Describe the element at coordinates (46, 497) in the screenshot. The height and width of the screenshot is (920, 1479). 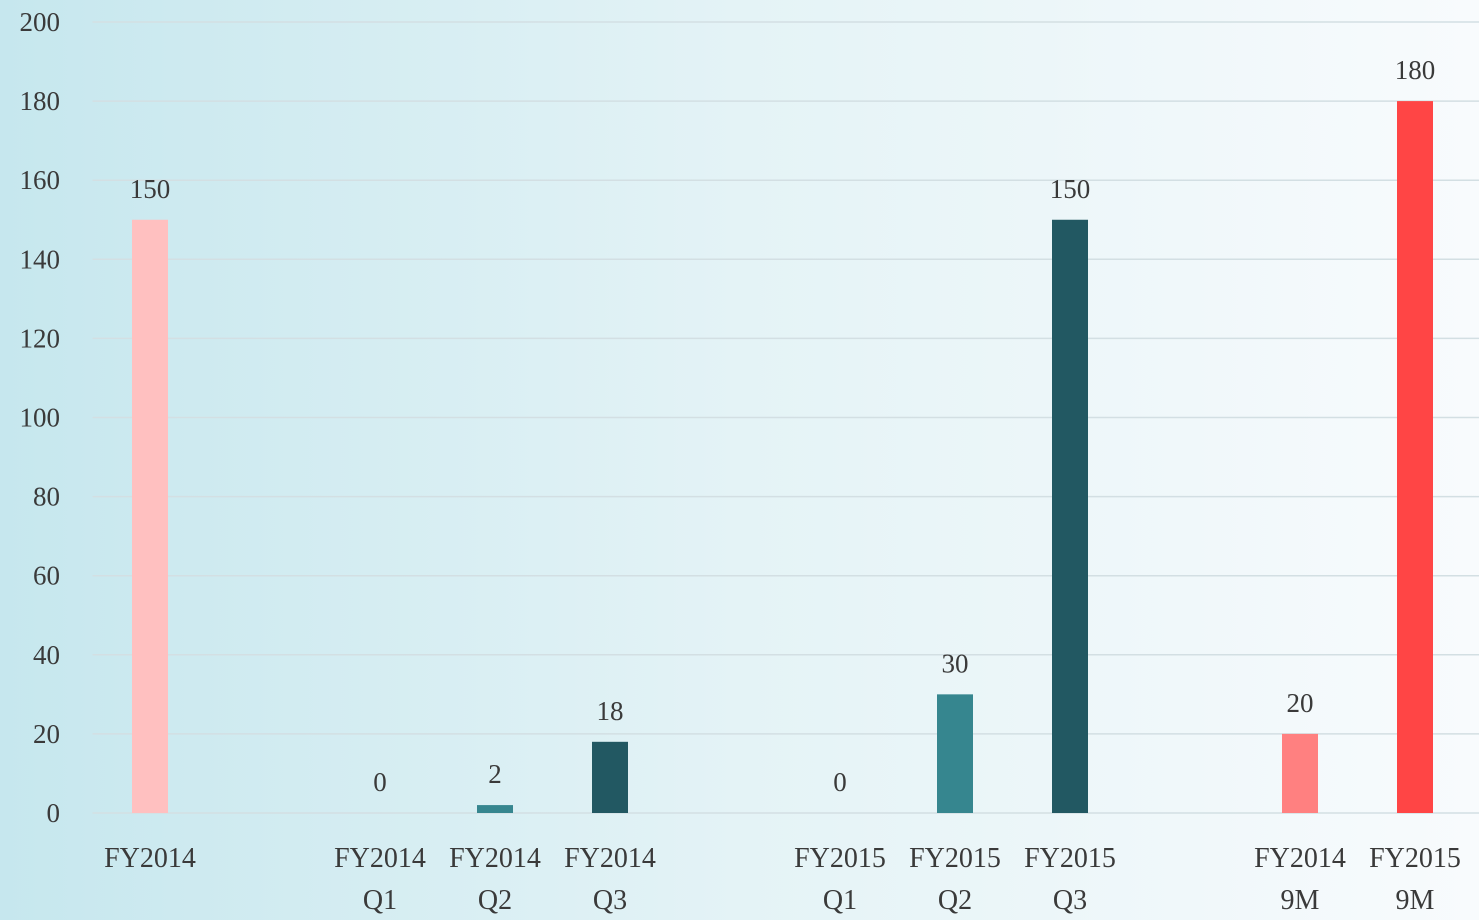
I see `y-tick-label: 80` at that location.